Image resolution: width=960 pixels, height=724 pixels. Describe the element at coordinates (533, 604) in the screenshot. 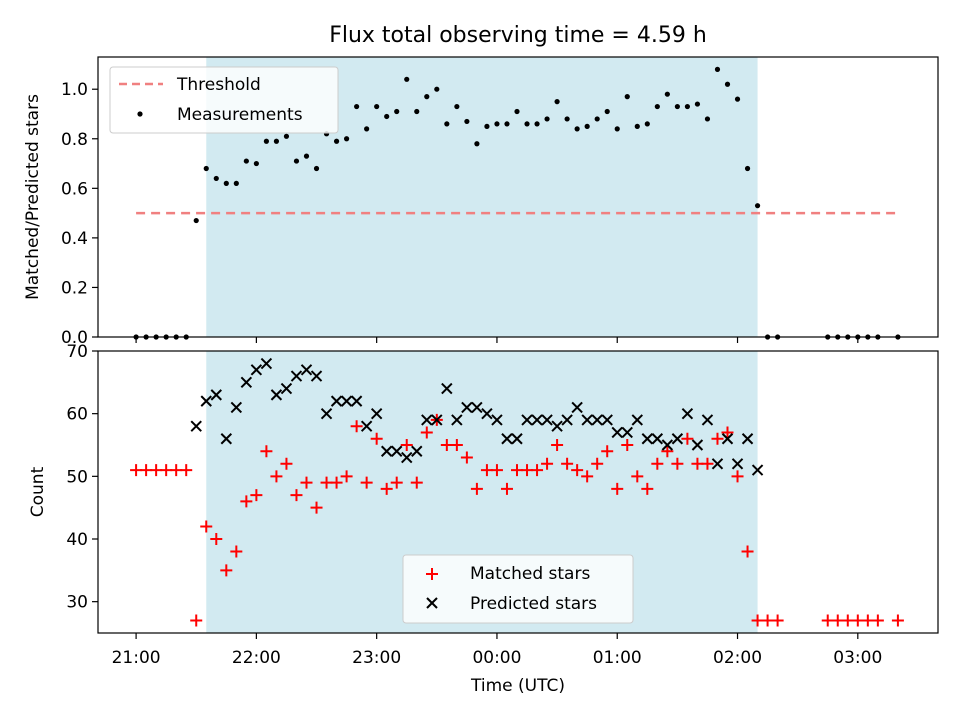

I see `legend-predicted-label: Predicted stars` at that location.